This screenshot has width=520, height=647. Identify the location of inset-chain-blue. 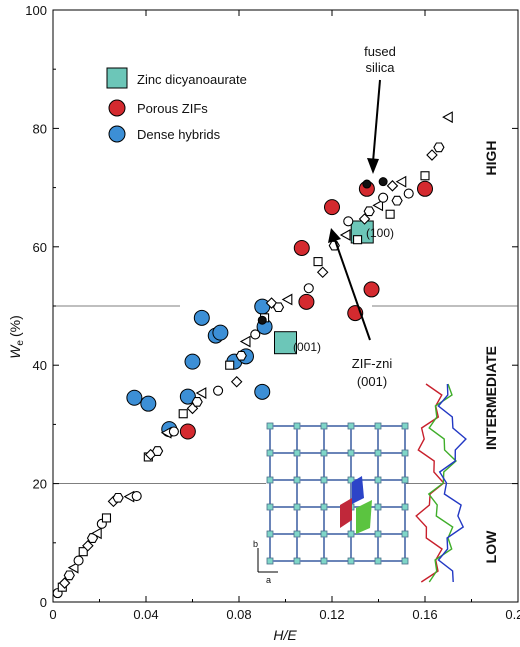
(452, 483).